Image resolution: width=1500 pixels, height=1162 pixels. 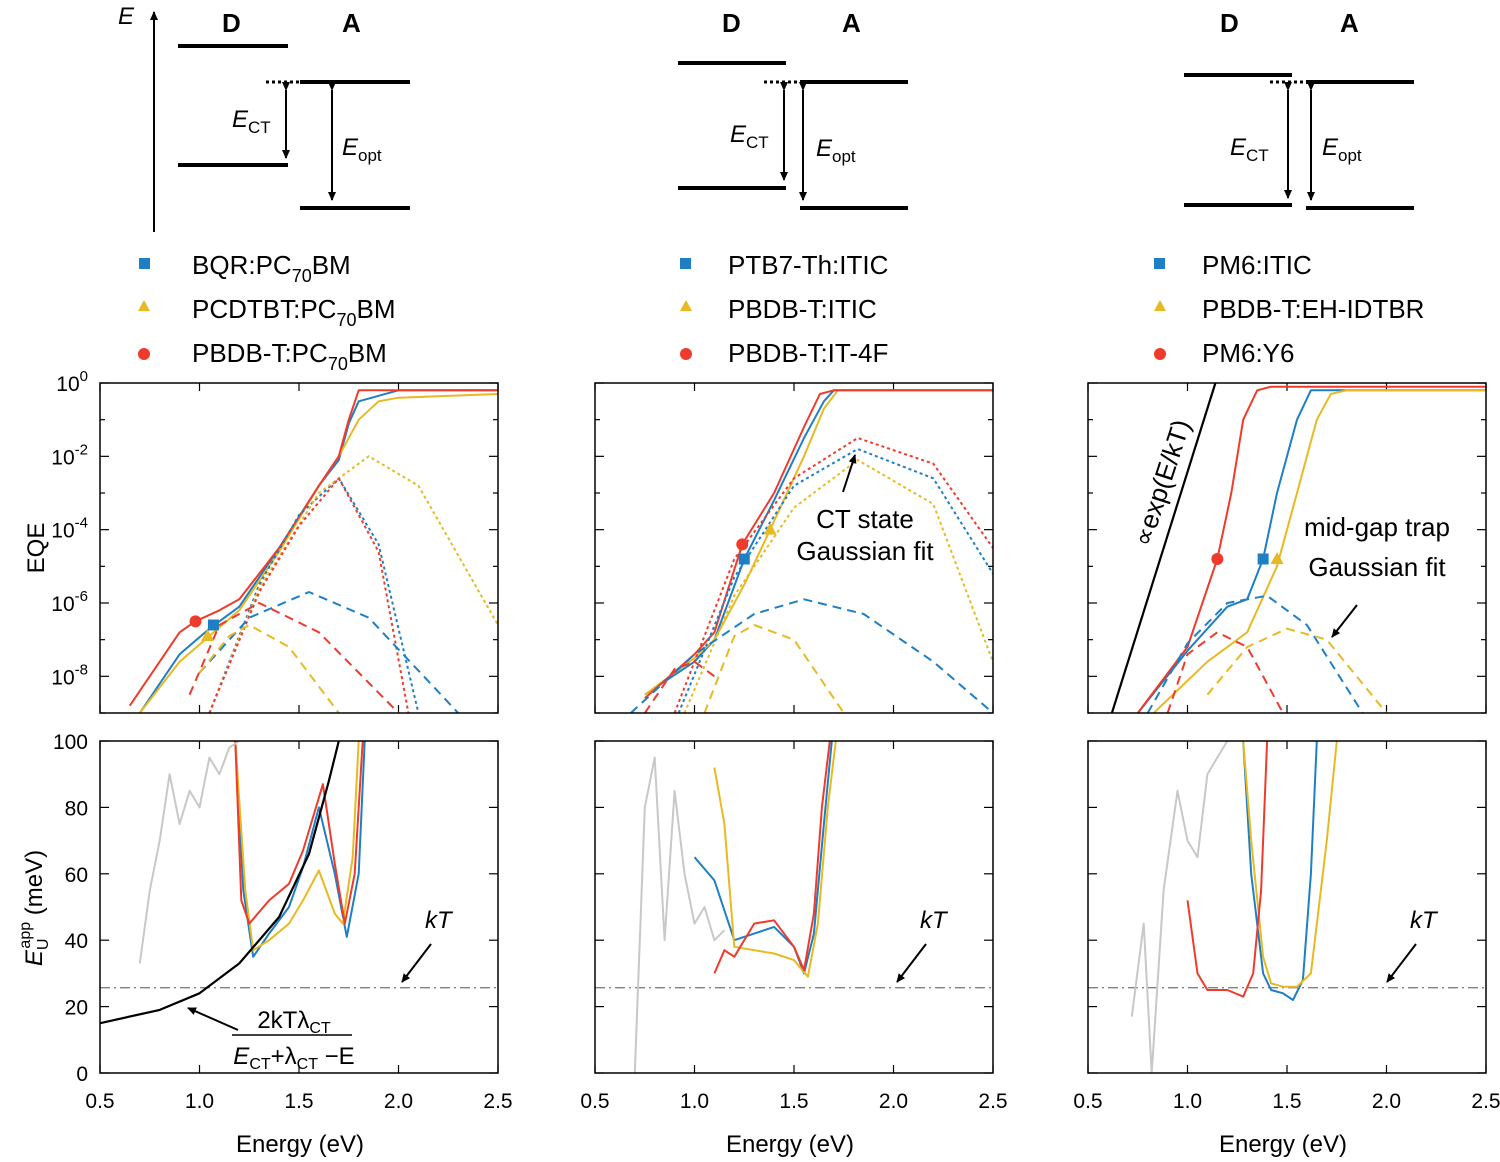 I want to click on series-ptb7-th-itic, so click(x=818, y=542).